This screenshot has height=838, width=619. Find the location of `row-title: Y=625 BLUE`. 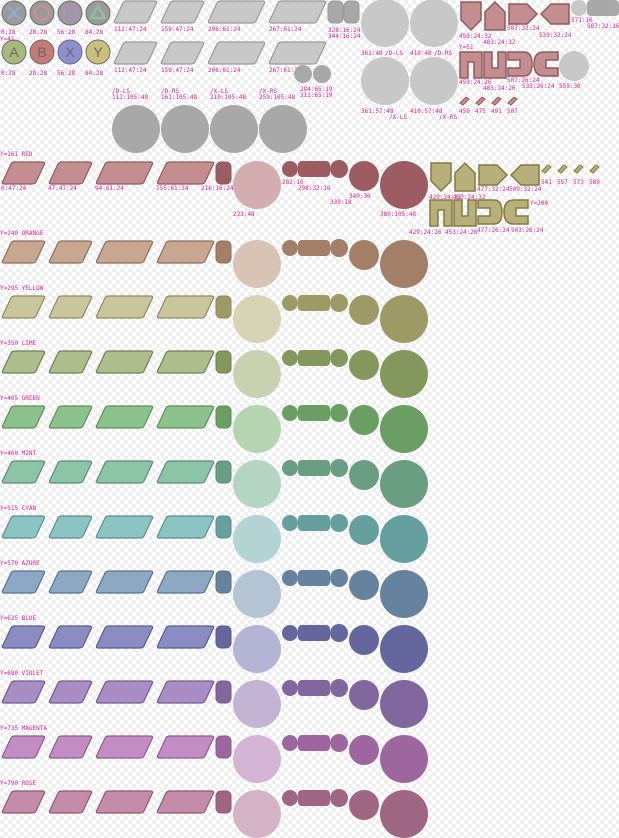

row-title: Y=625 BLUE is located at coordinates (18, 618).